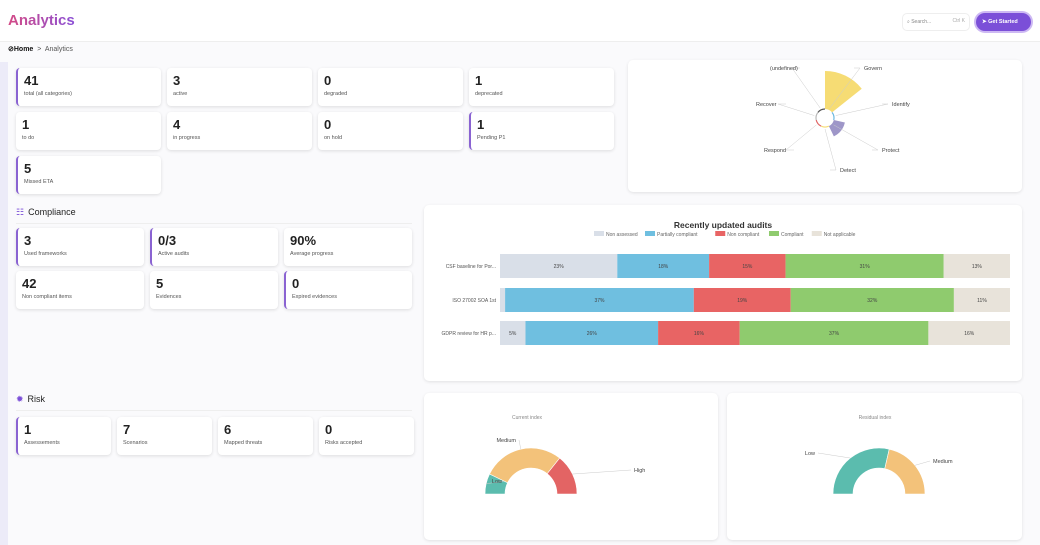  I want to click on risk-card: 0 Risks accepted, so click(366, 436).